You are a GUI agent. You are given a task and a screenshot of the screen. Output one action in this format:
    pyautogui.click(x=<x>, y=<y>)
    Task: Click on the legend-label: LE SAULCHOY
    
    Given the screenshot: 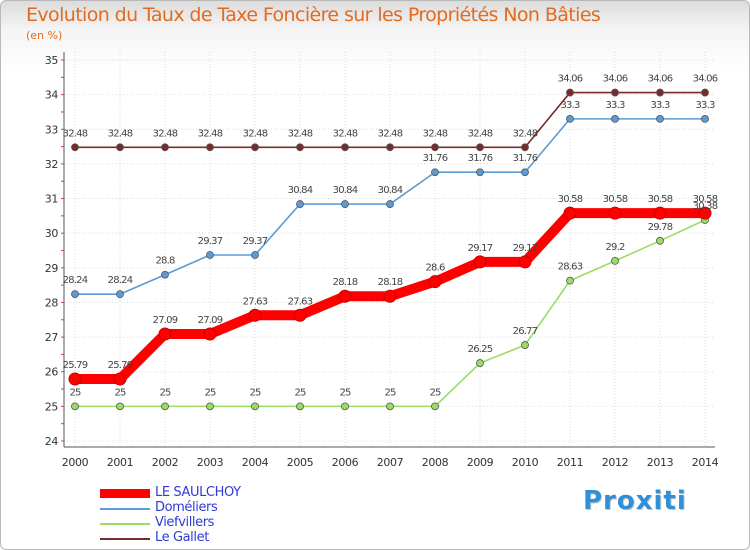 What is the action you would take?
    pyautogui.click(x=198, y=492)
    